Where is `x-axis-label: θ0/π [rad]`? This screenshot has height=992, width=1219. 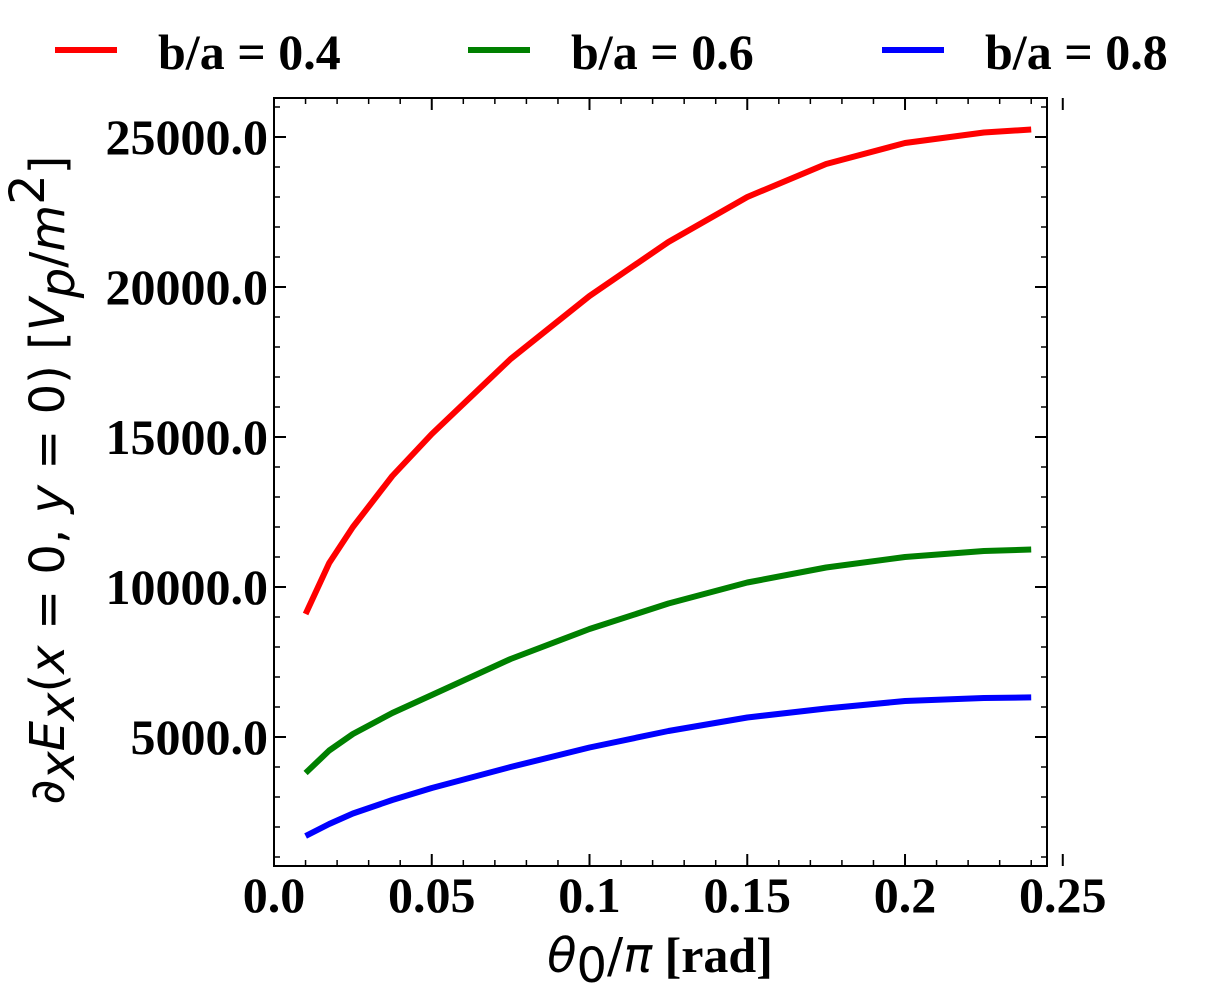
x-axis-label: θ0/π [rad] is located at coordinates (660, 959).